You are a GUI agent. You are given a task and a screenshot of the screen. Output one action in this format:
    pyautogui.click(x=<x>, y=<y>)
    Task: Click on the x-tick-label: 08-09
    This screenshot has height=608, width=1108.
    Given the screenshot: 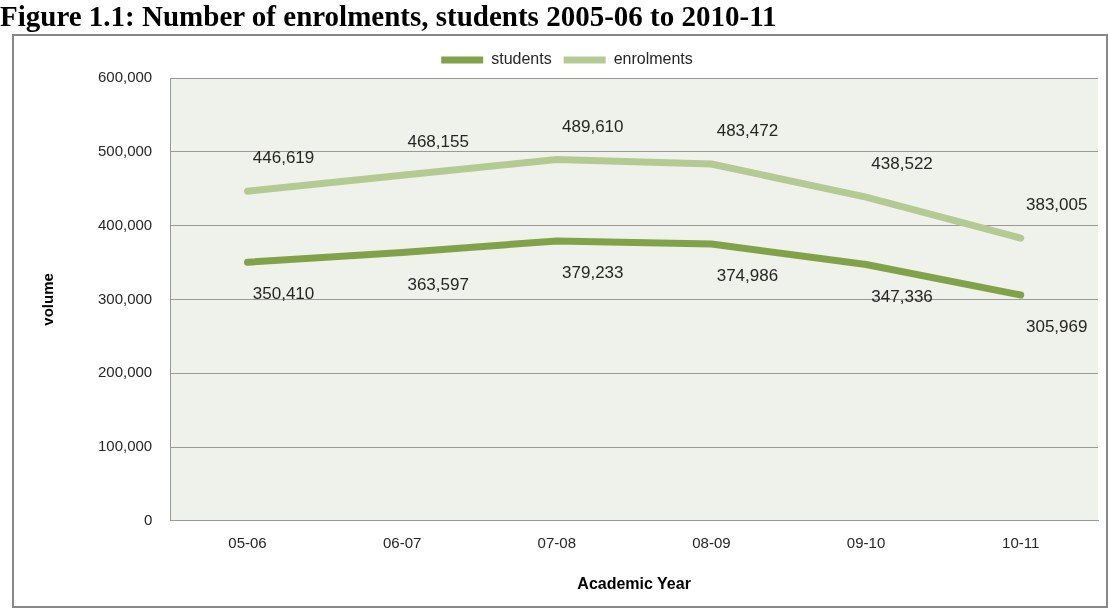 What is the action you would take?
    pyautogui.click(x=711, y=542)
    